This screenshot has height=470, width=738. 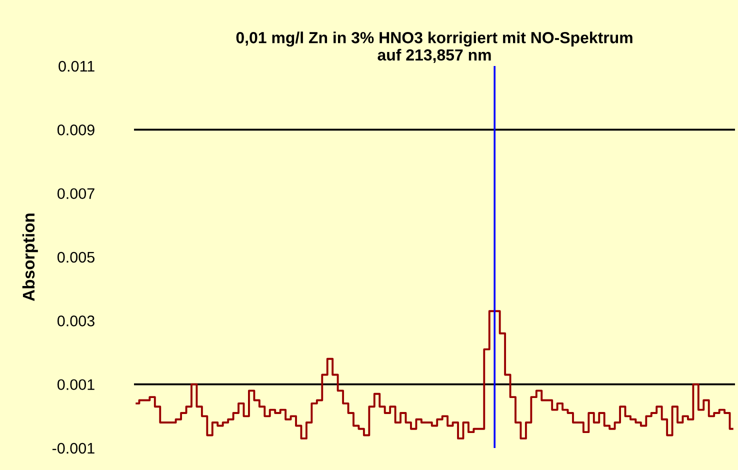 What do you see at coordinates (75, 194) in the screenshot?
I see `y-tick-label: 0.007` at bounding box center [75, 194].